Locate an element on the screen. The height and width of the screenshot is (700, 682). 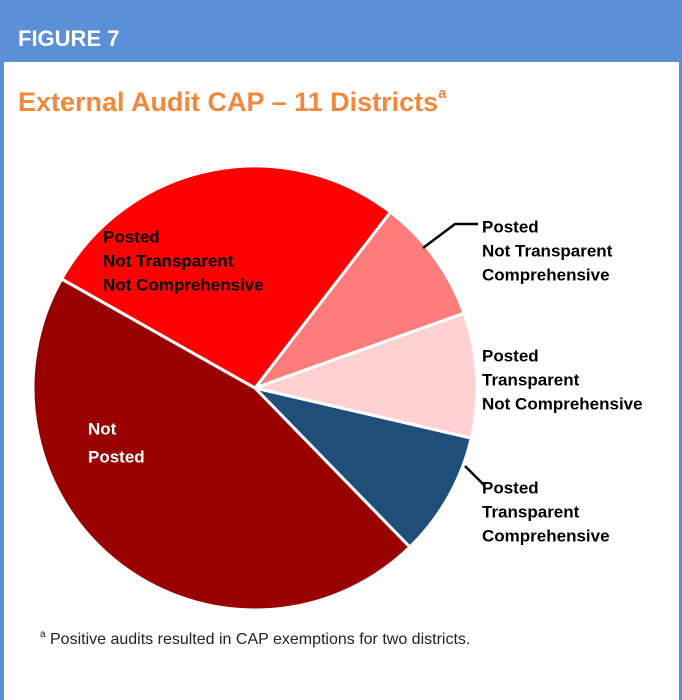
figure-label: FIGURE 7 is located at coordinates (68, 38).